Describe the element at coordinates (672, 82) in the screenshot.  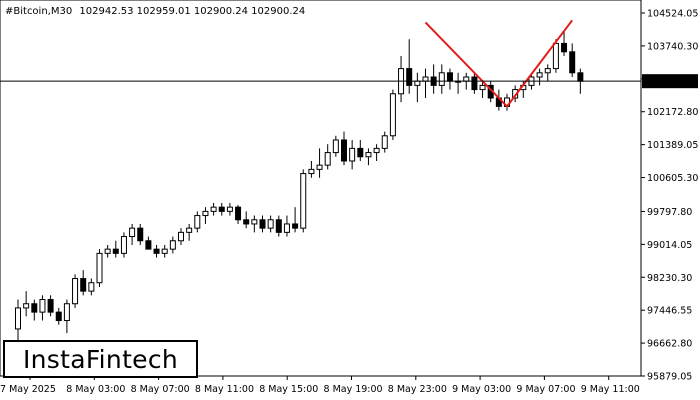
I see `current-price-label: 102900.24` at that location.